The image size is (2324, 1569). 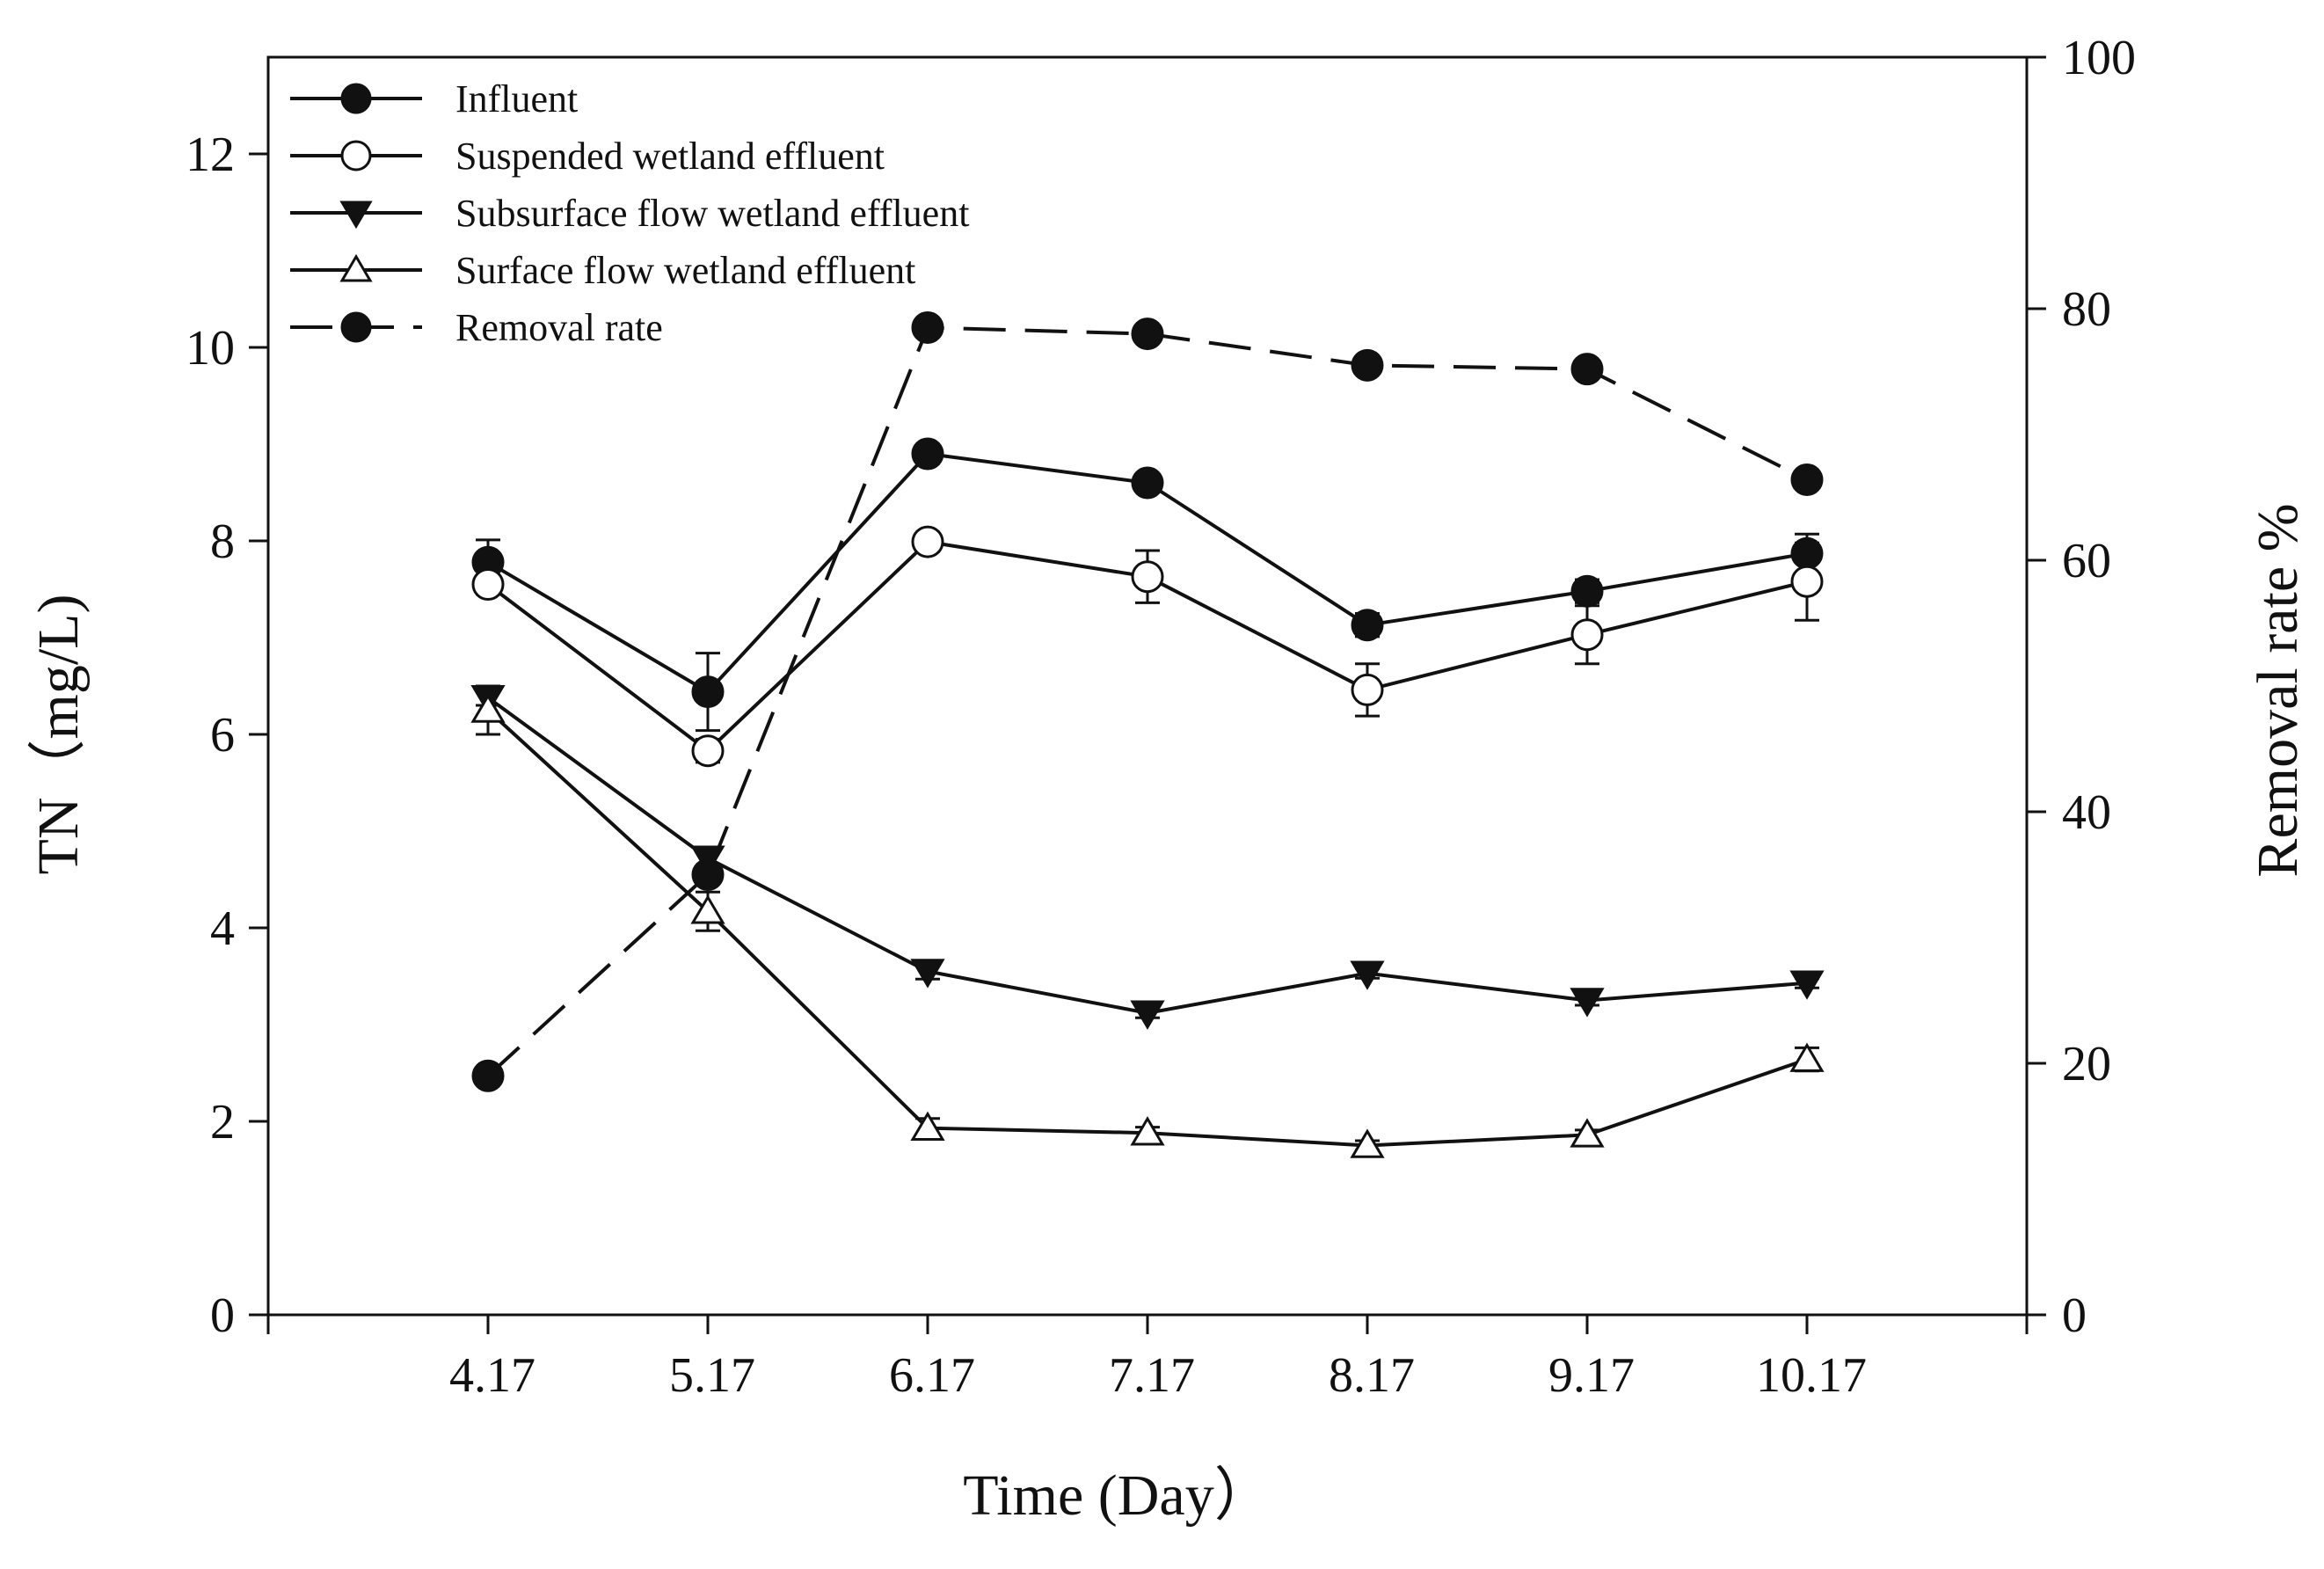 I want to click on legend-item-3: Surface flow wetland effluent, so click(x=602, y=270).